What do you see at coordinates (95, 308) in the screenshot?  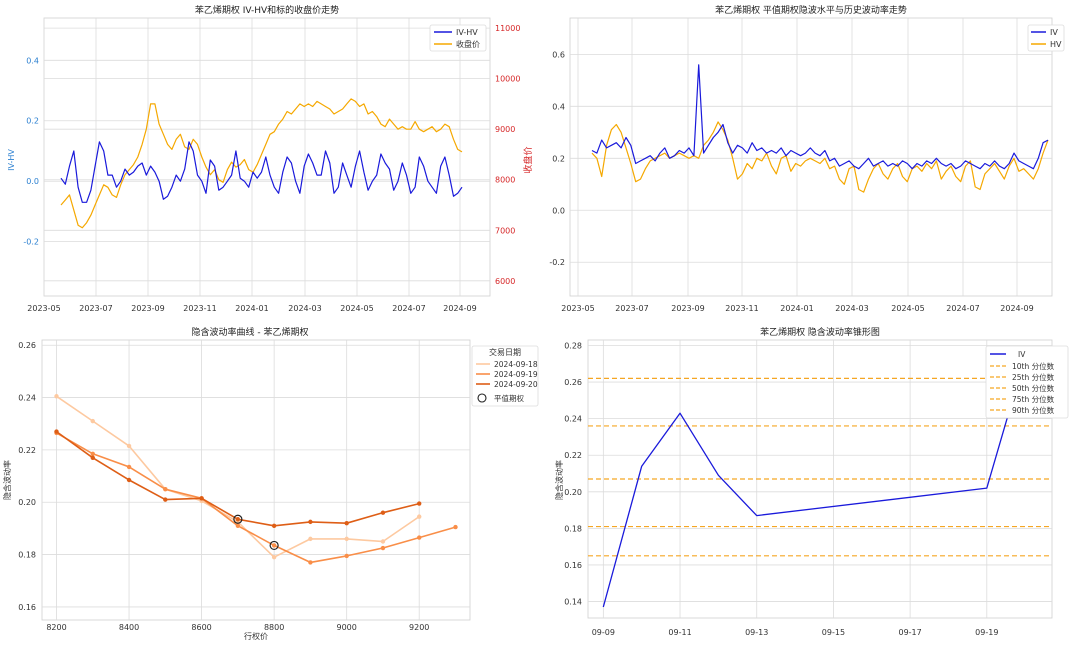 I see `x-tick-label: 2023-07` at bounding box center [95, 308].